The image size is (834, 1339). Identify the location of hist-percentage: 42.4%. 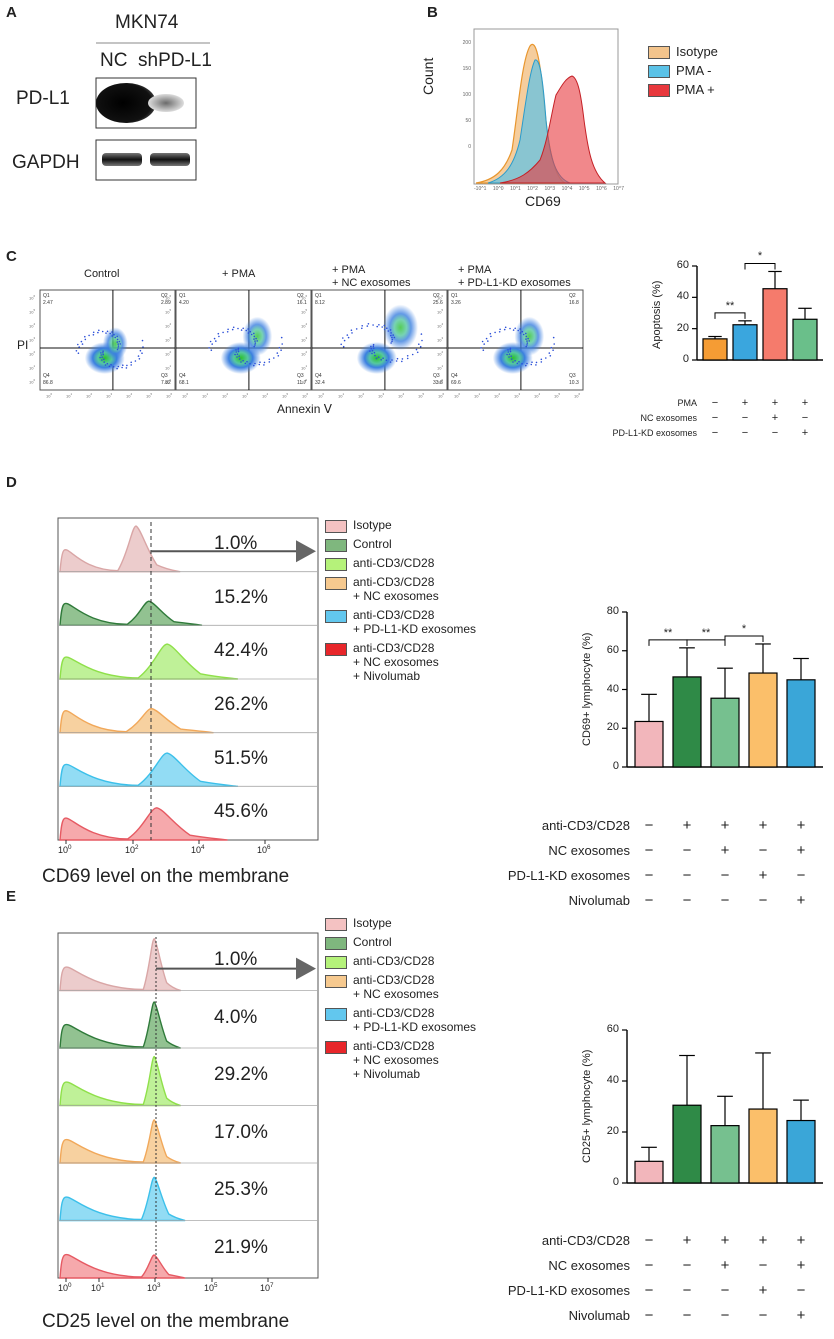
(241, 651).